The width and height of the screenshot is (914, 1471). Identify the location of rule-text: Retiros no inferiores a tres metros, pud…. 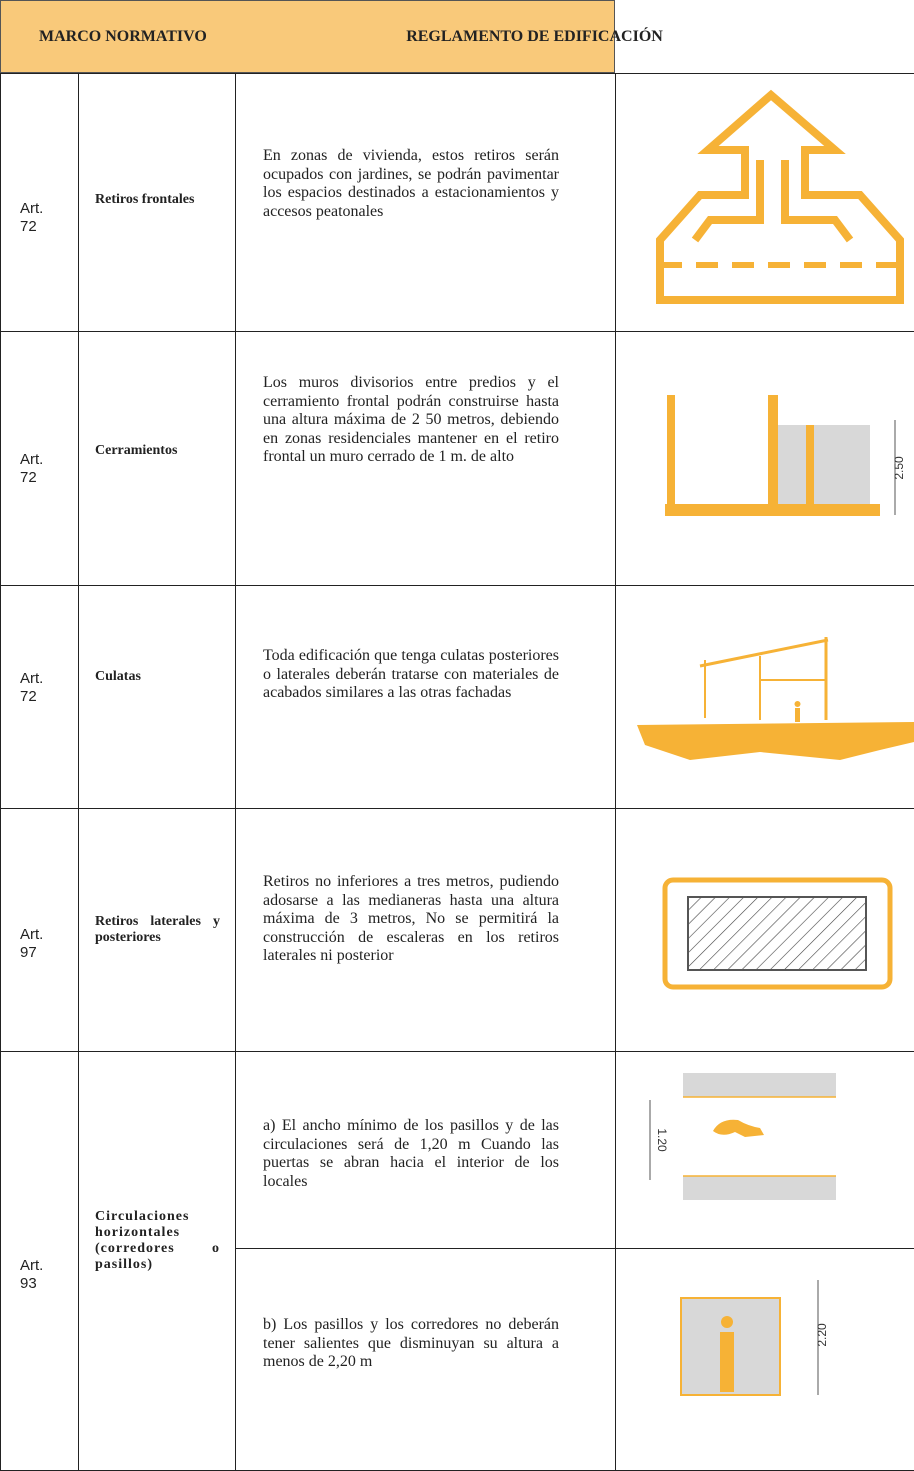
(411, 918).